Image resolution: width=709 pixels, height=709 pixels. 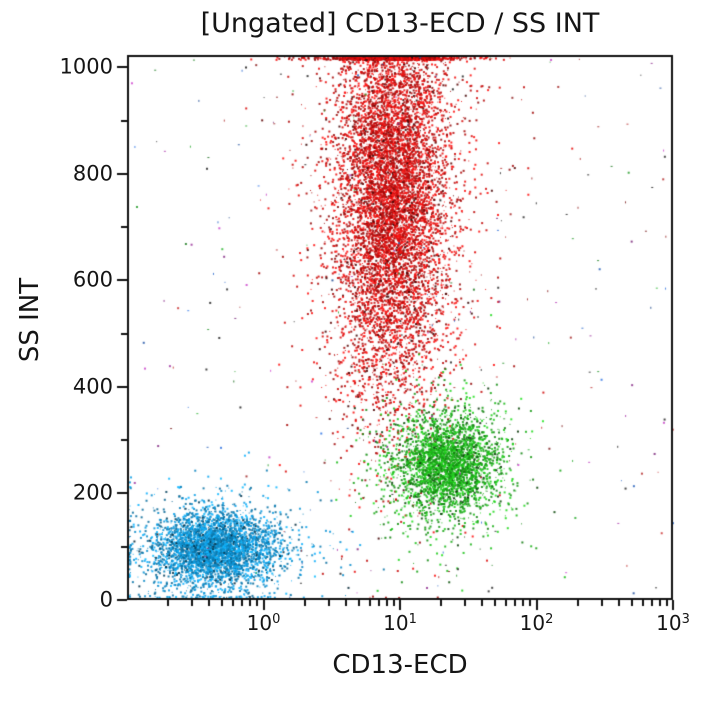 I want to click on x-tick-label: 10³, so click(x=673, y=623).